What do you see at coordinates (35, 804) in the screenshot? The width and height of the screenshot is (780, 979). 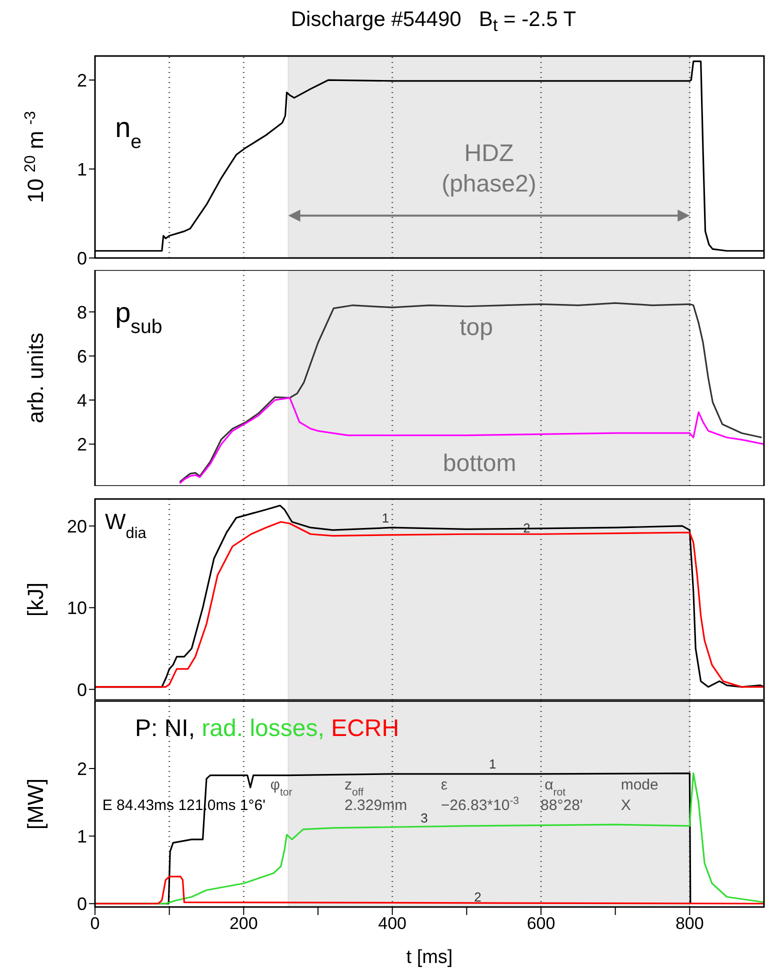 I see `y-axis-title: [MW]` at bounding box center [35, 804].